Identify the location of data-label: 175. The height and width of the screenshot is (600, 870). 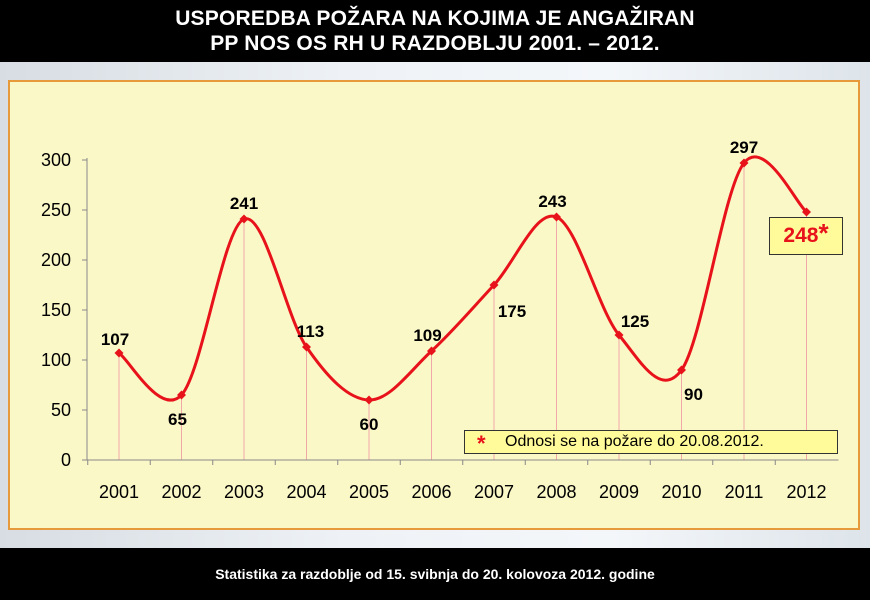
(512, 311).